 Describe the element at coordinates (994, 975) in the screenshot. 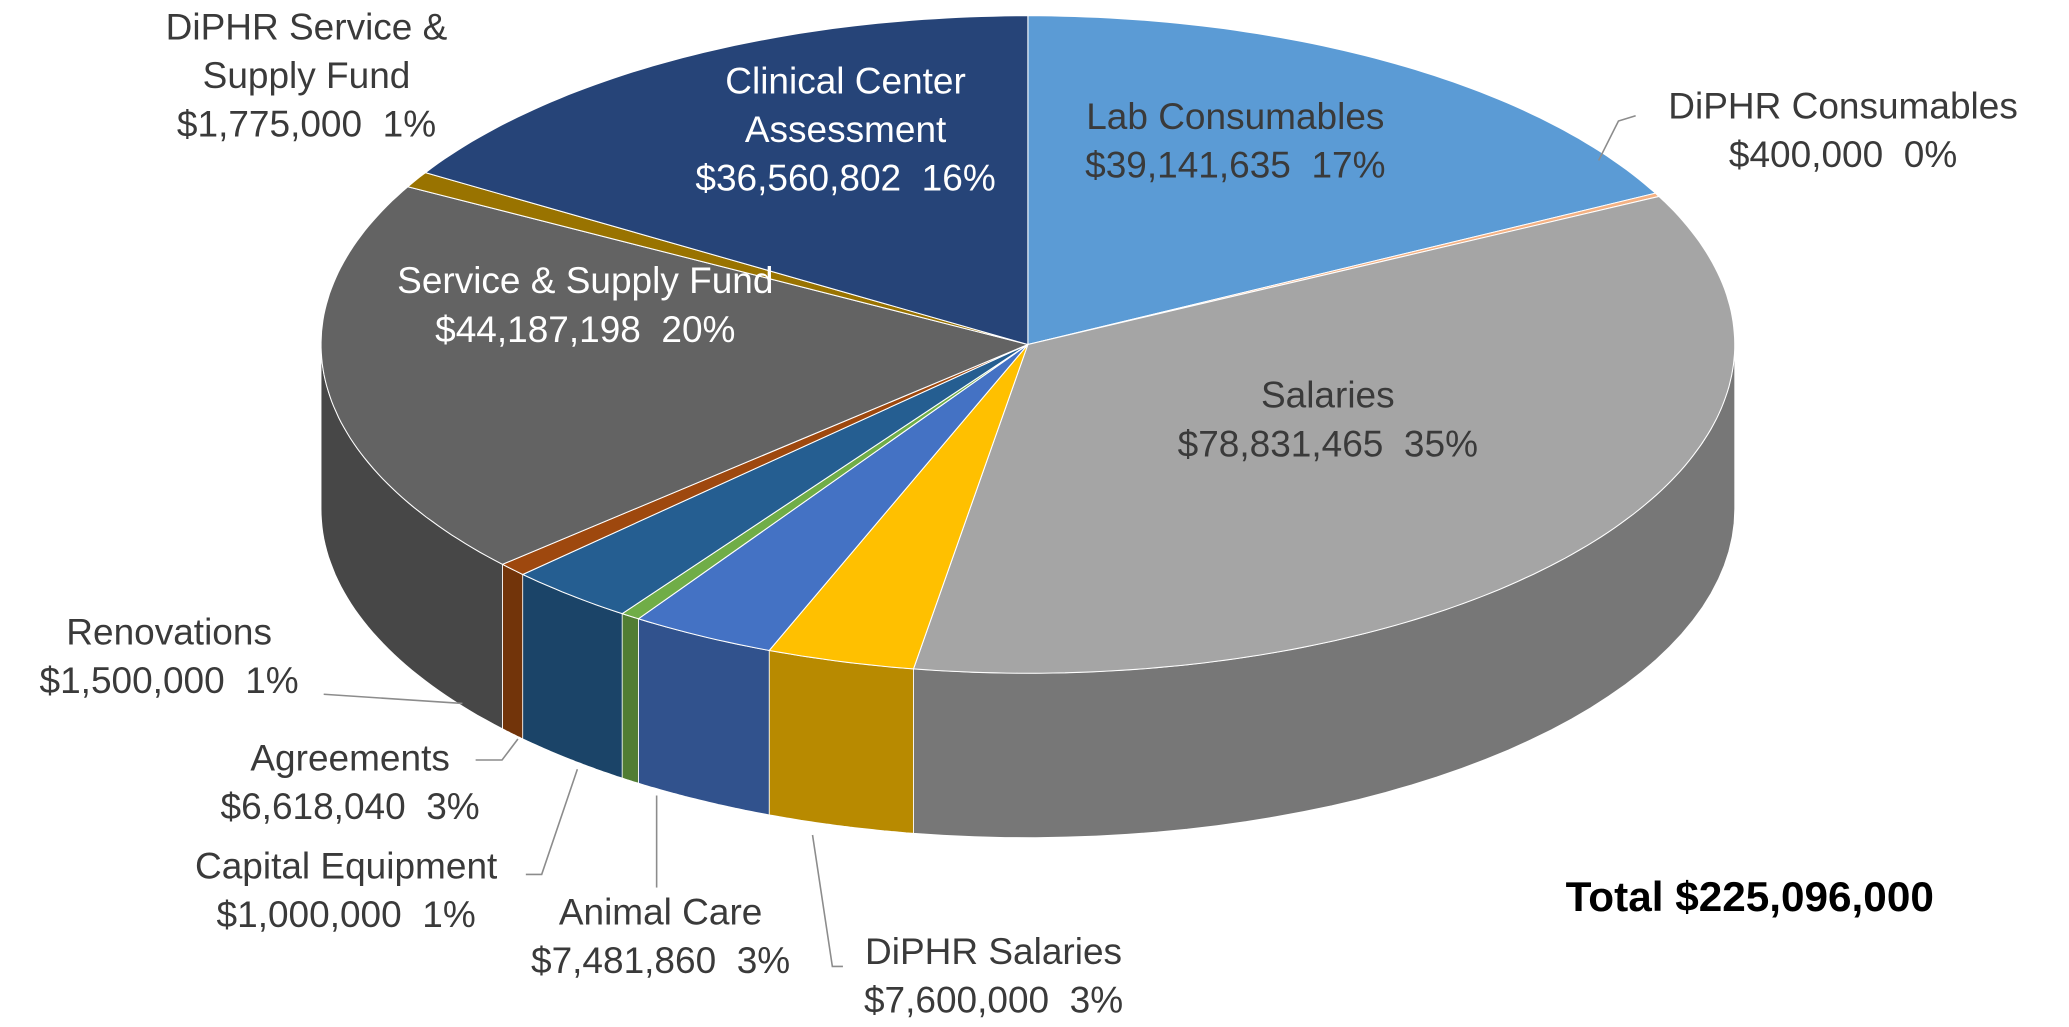

I see `slice-label: DiPHR Salaries $7,600,000 3%` at that location.